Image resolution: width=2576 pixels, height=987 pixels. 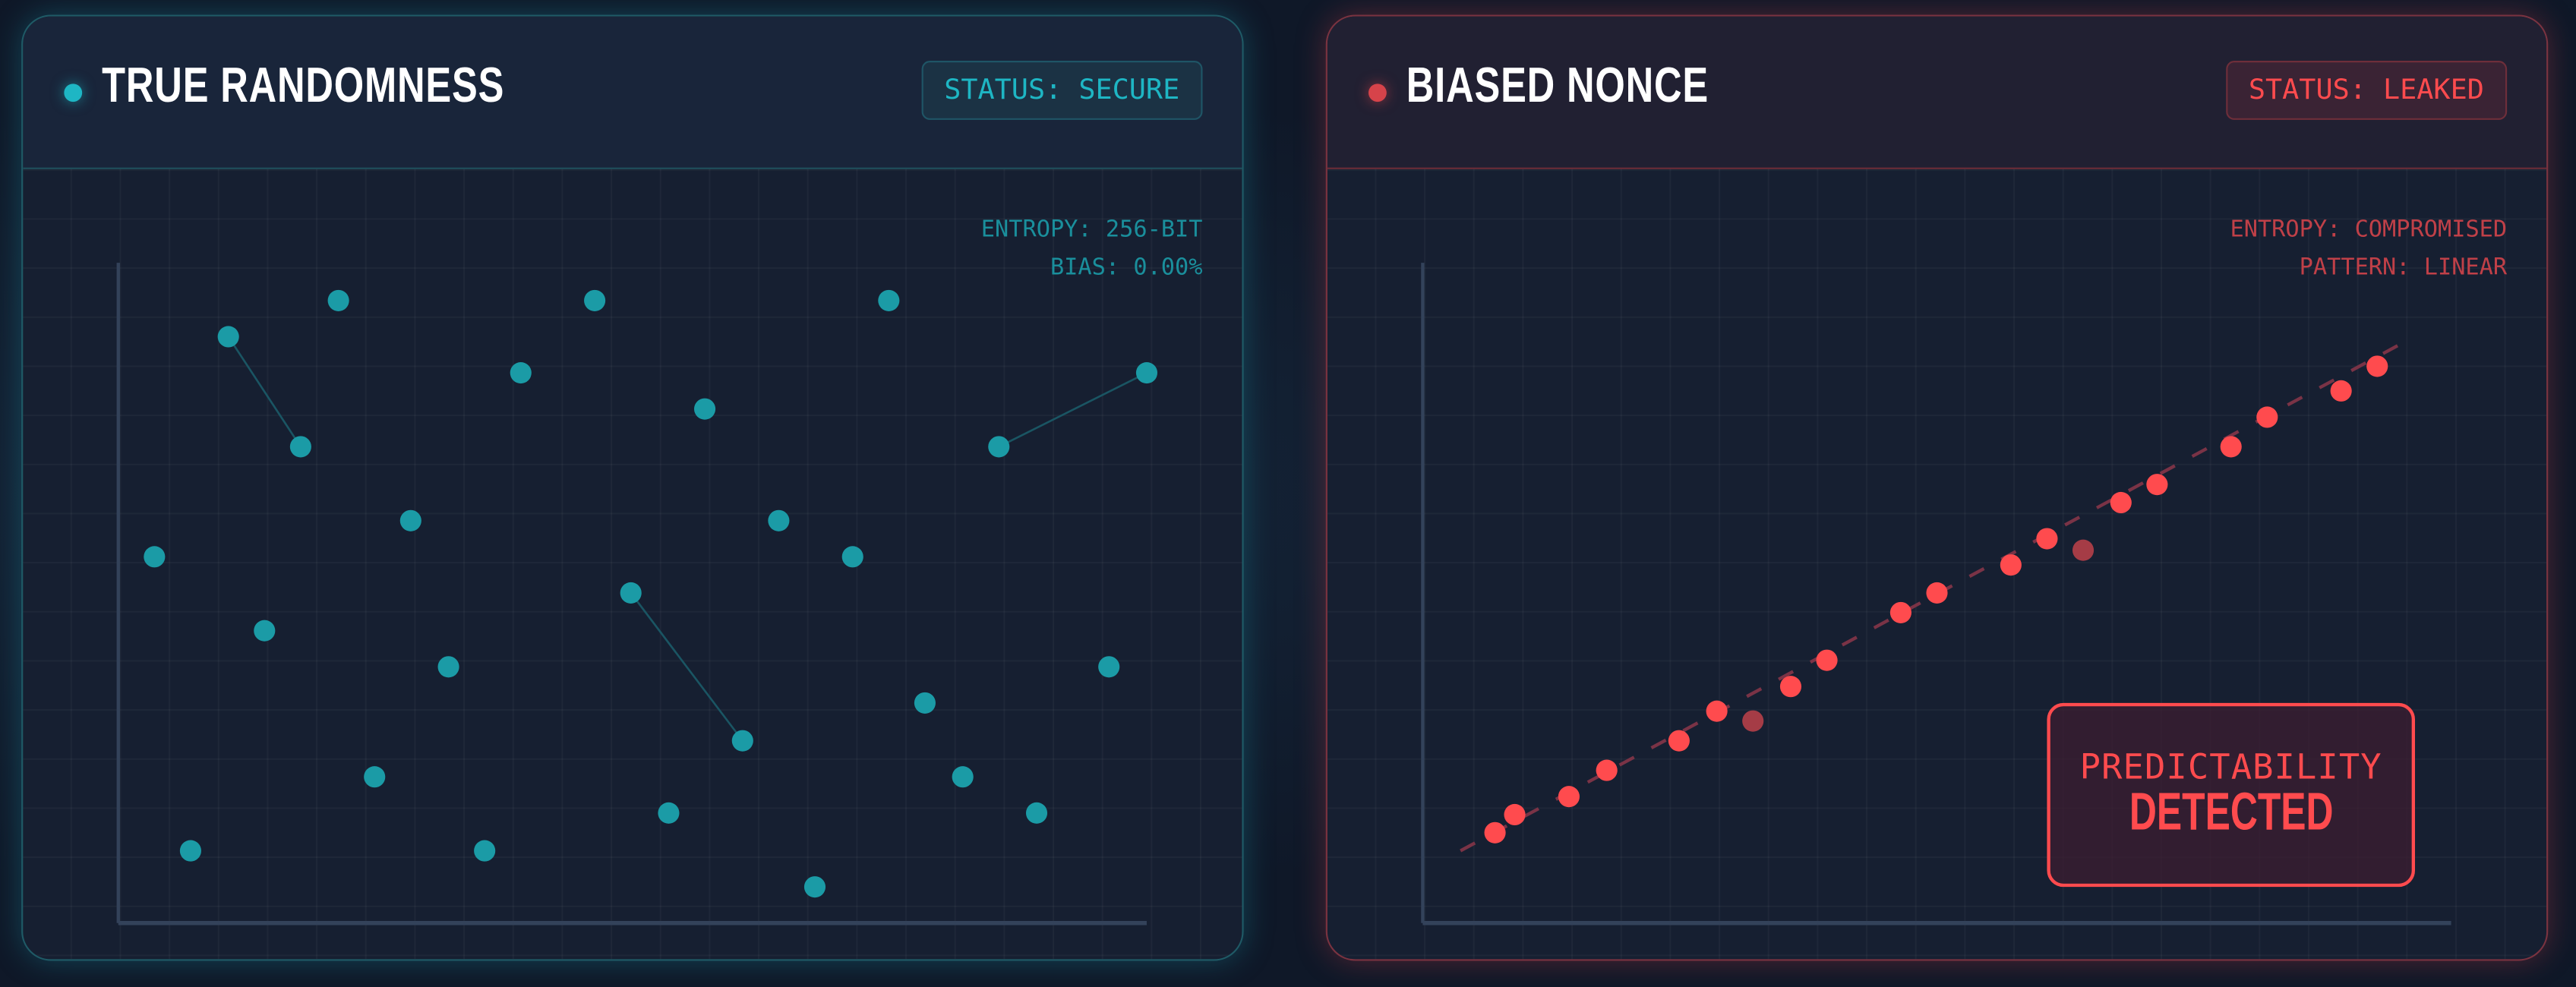 I want to click on status-badge: STATUS: SECURE, so click(x=1061, y=90).